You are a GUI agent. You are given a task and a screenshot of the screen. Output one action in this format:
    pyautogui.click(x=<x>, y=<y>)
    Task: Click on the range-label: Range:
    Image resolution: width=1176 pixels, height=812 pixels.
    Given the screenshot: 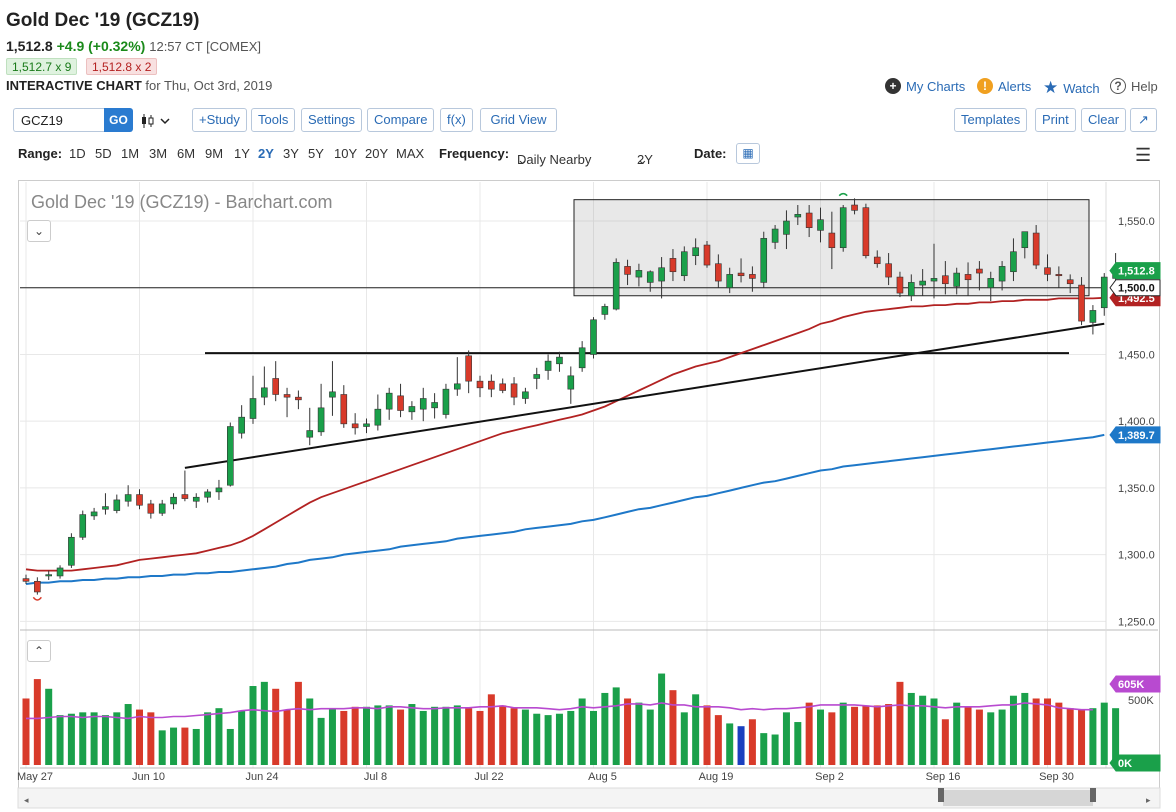 What is the action you would take?
    pyautogui.click(x=40, y=153)
    